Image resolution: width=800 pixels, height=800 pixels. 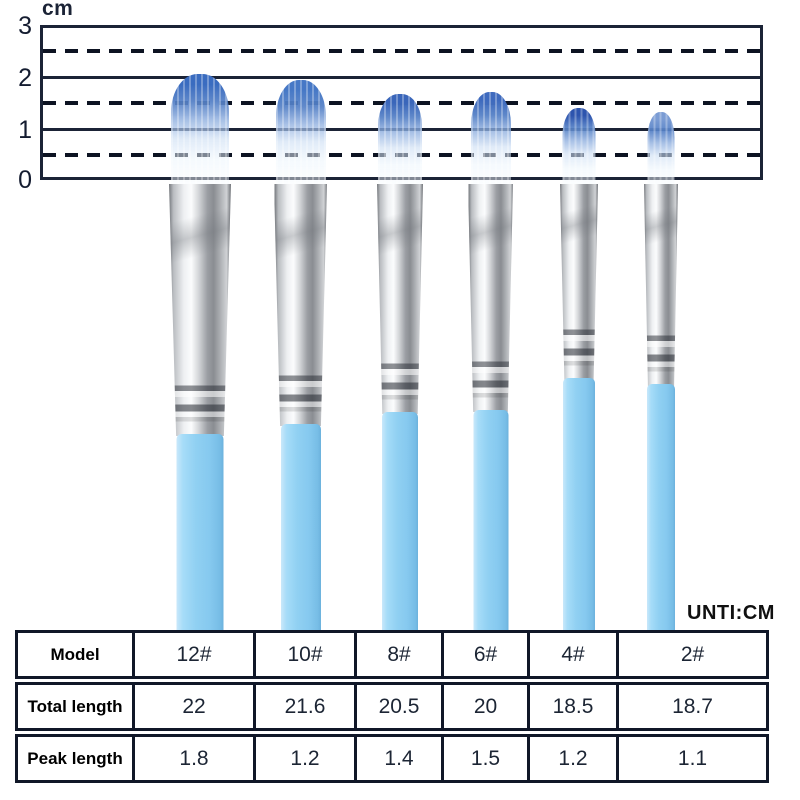 What do you see at coordinates (574, 706) in the screenshot?
I see `total-length-cell: 18.5` at bounding box center [574, 706].